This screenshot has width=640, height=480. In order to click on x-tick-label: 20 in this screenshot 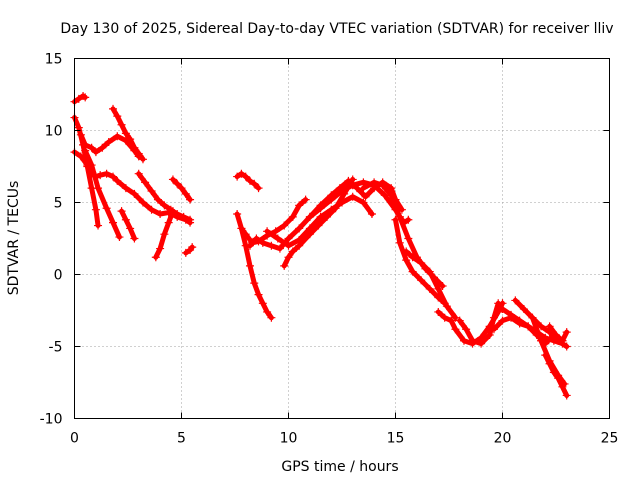, I will do `click(503, 439)`.